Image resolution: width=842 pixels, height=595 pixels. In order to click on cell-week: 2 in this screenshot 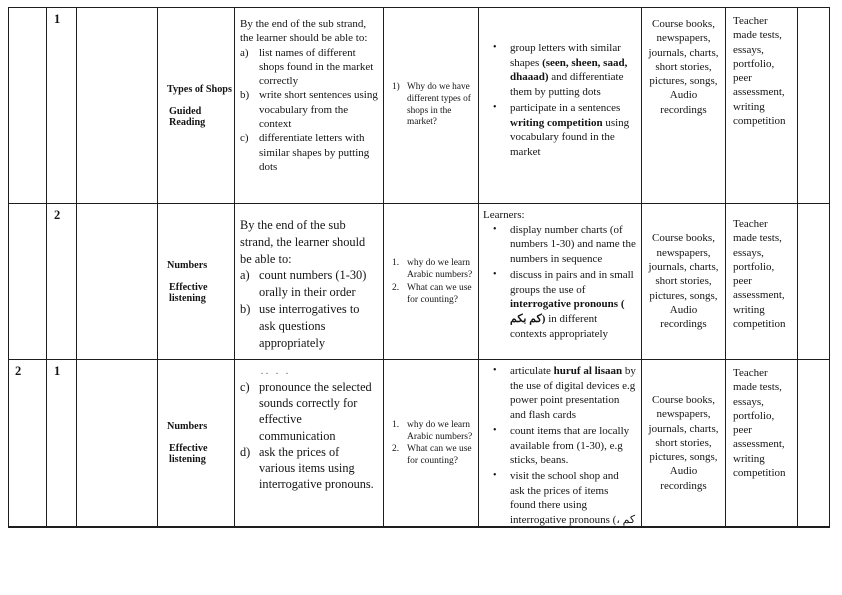, I will do `click(28, 443)`.